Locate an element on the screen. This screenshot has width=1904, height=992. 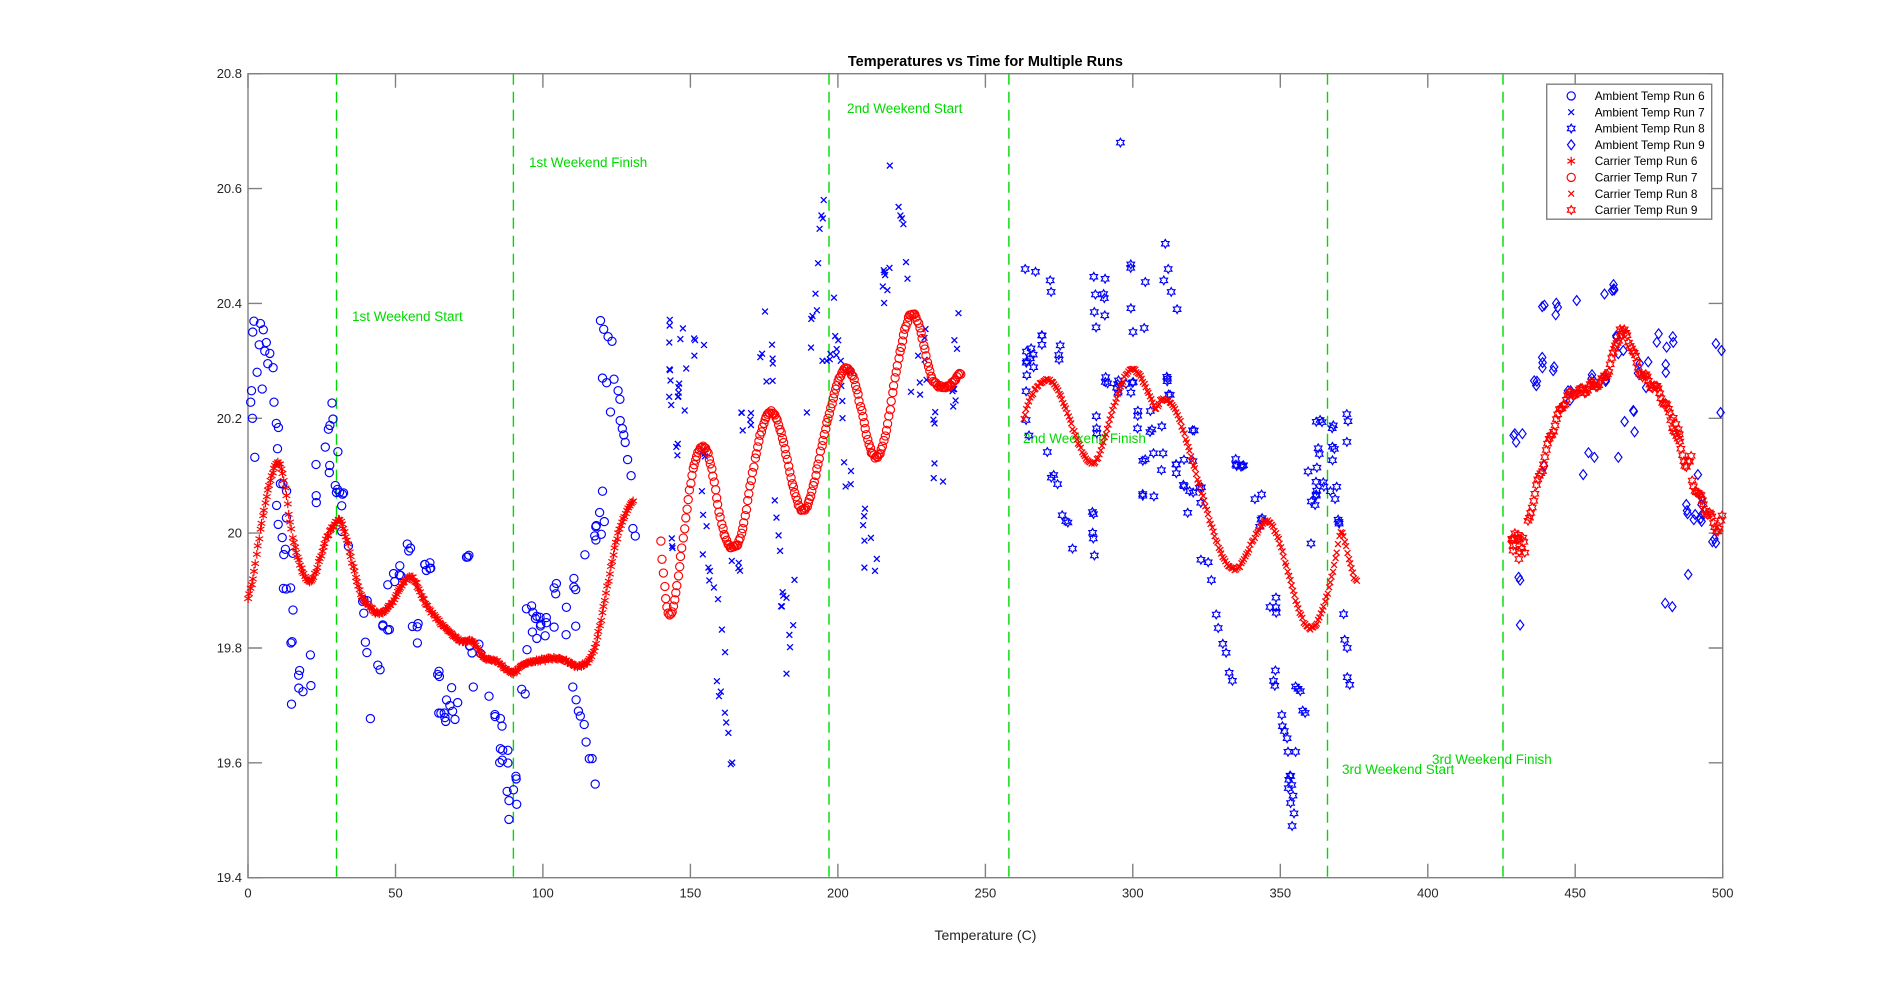
svg-text: 20 is located at coordinates (235, 533).